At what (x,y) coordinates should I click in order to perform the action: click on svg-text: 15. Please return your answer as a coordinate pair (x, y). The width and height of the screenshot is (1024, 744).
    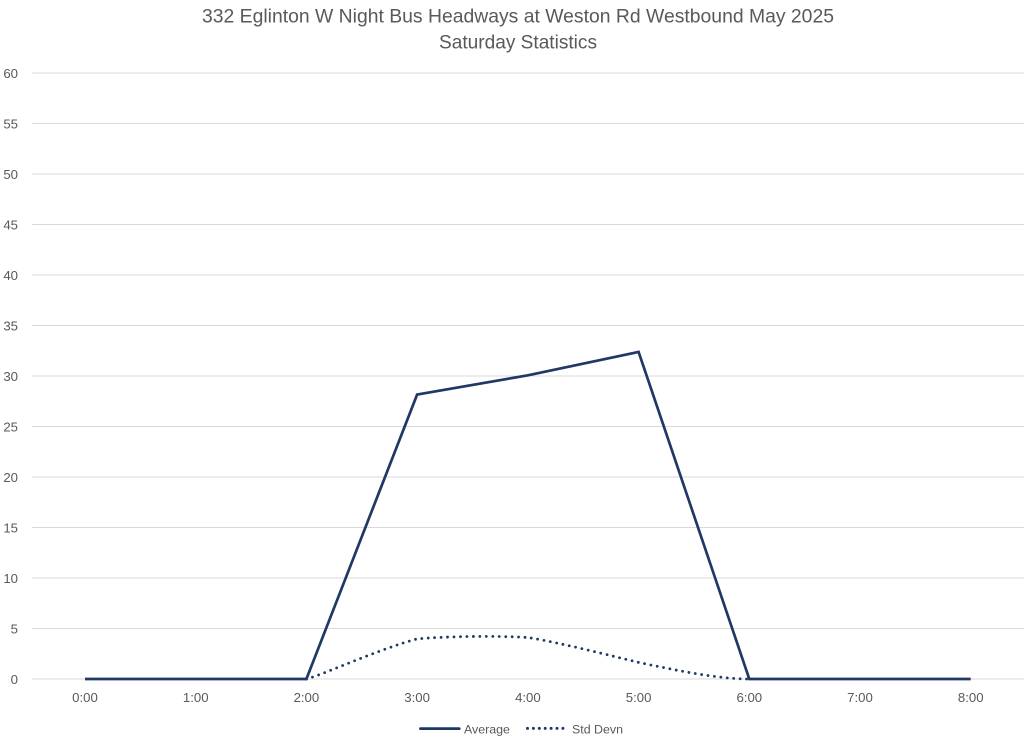
    Looking at the image, I should click on (10, 527).